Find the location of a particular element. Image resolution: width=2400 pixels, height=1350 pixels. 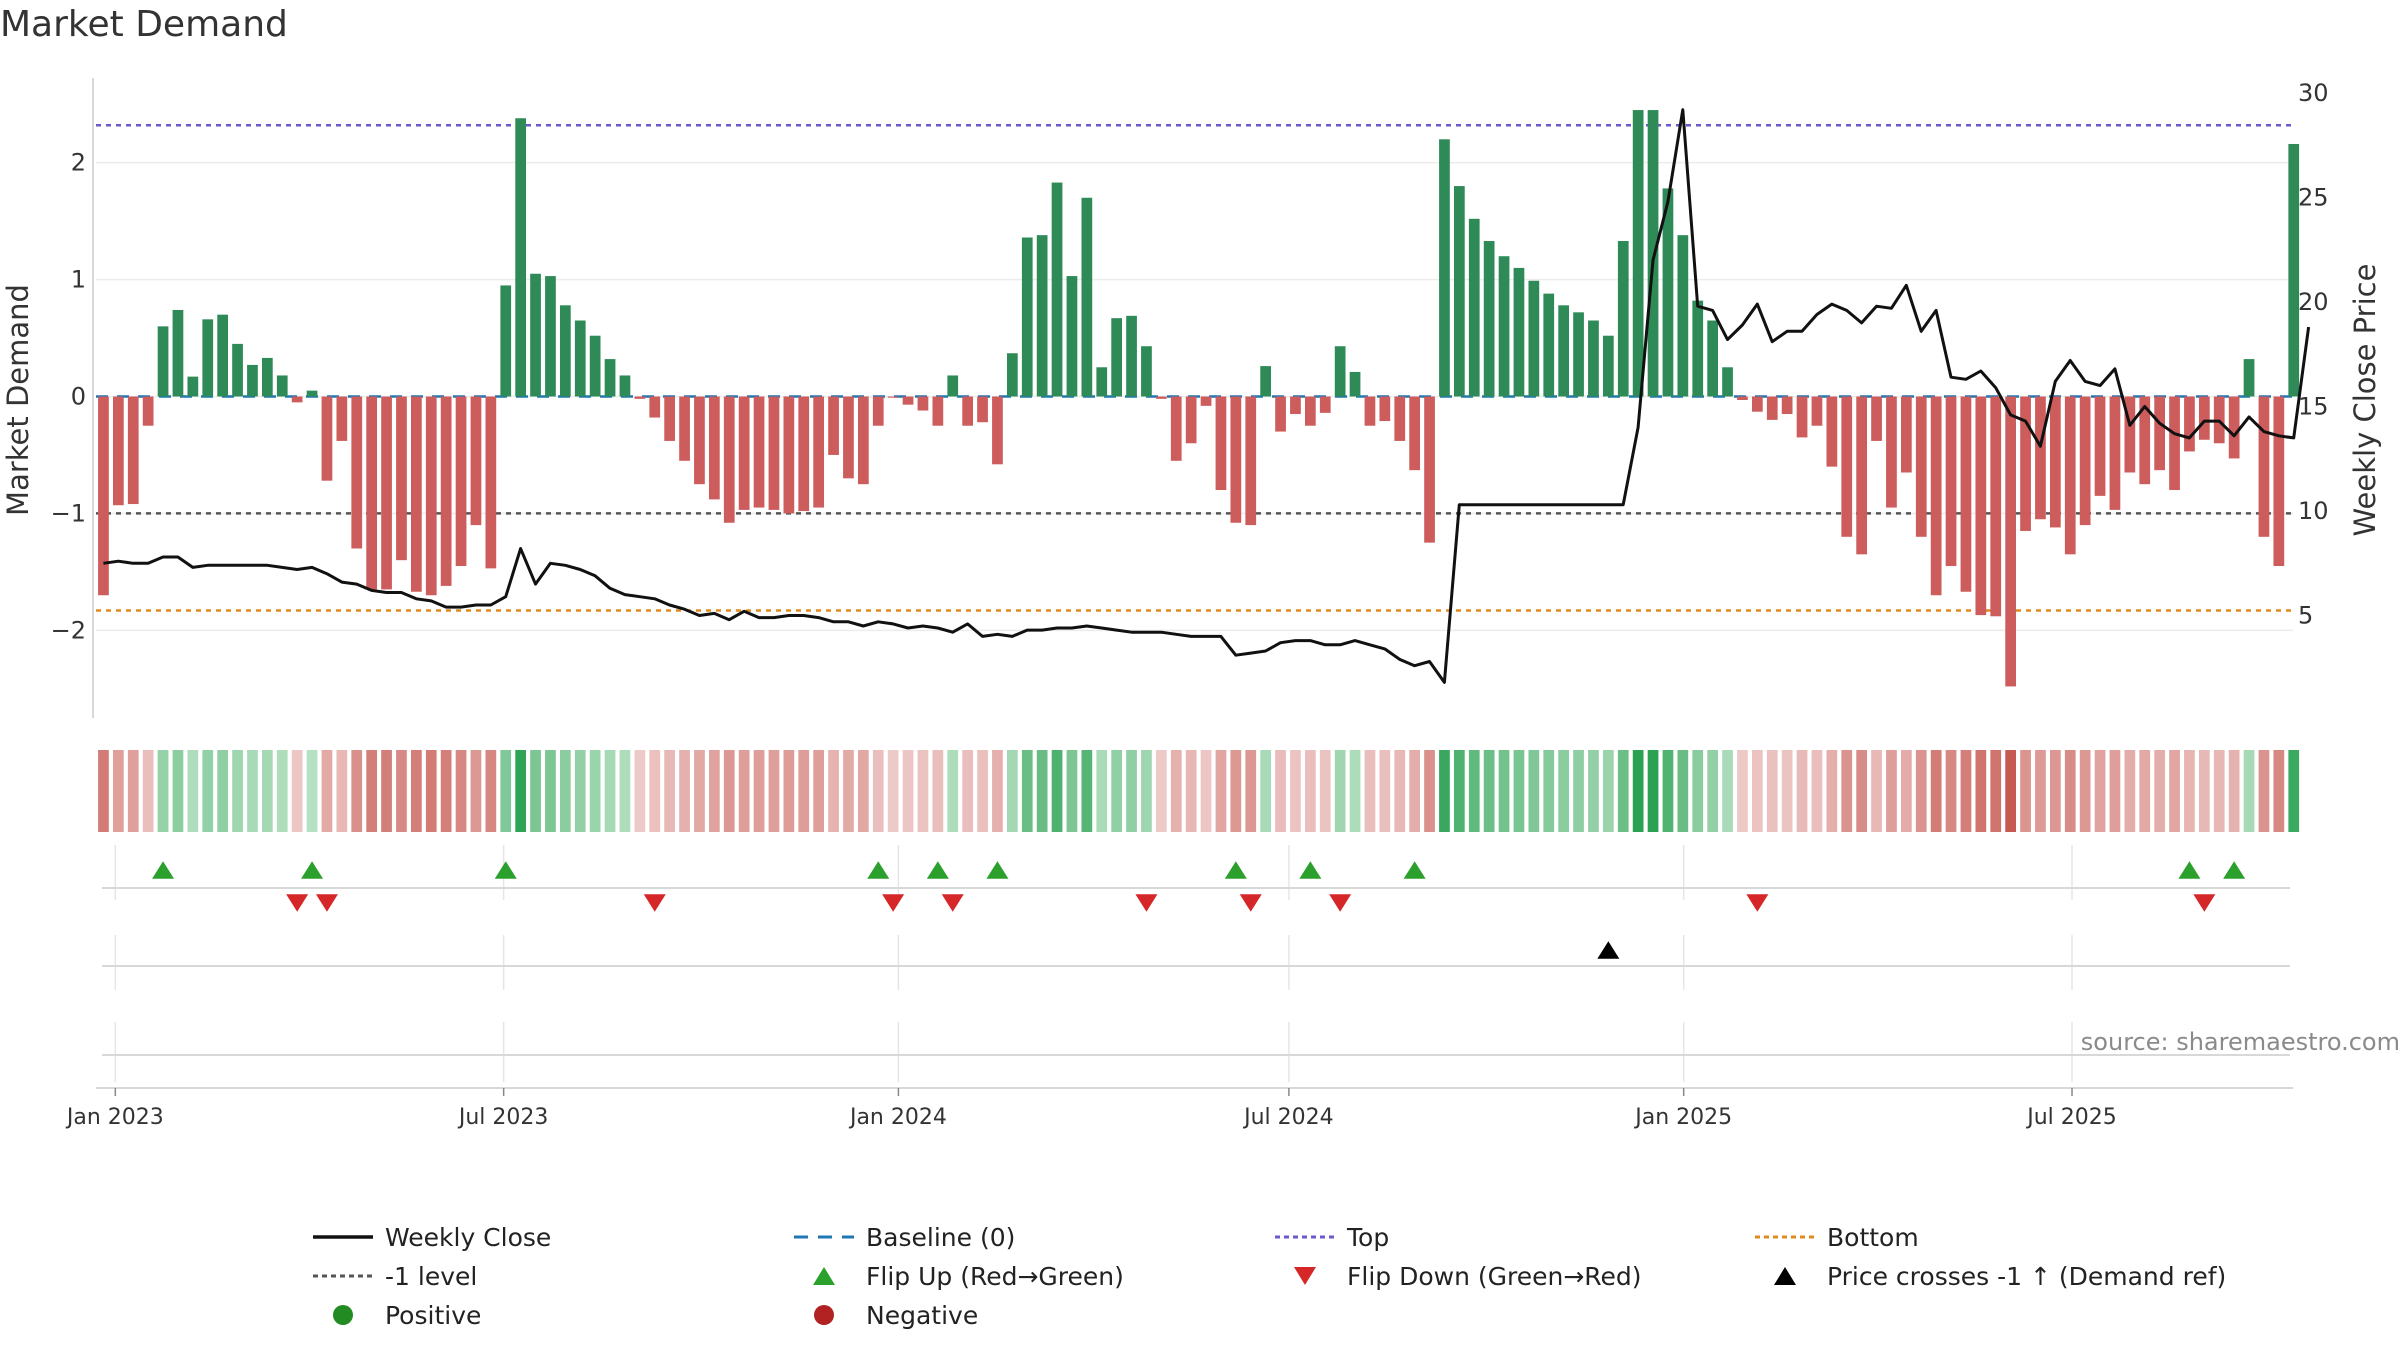

legend-label: Top is located at coordinates (1367, 1237).